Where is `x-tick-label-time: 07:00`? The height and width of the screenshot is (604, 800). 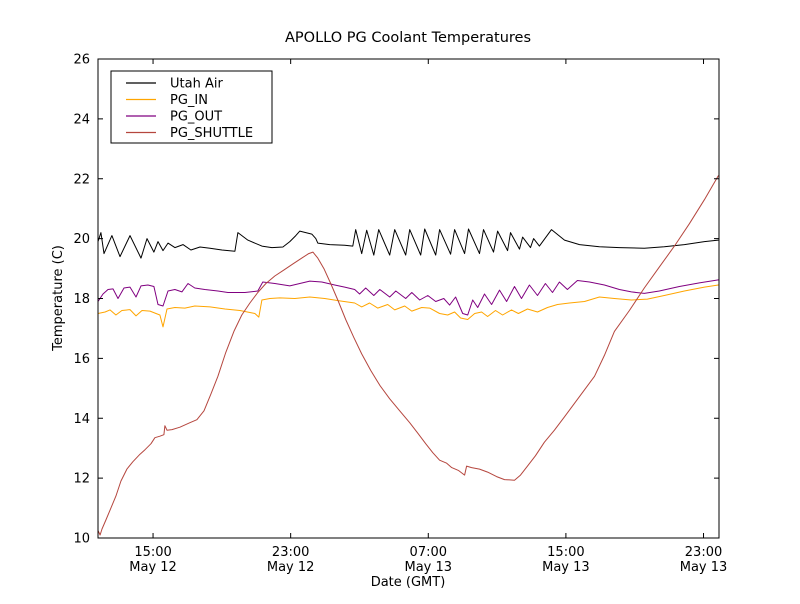 x-tick-label-time: 07:00 is located at coordinates (428, 552).